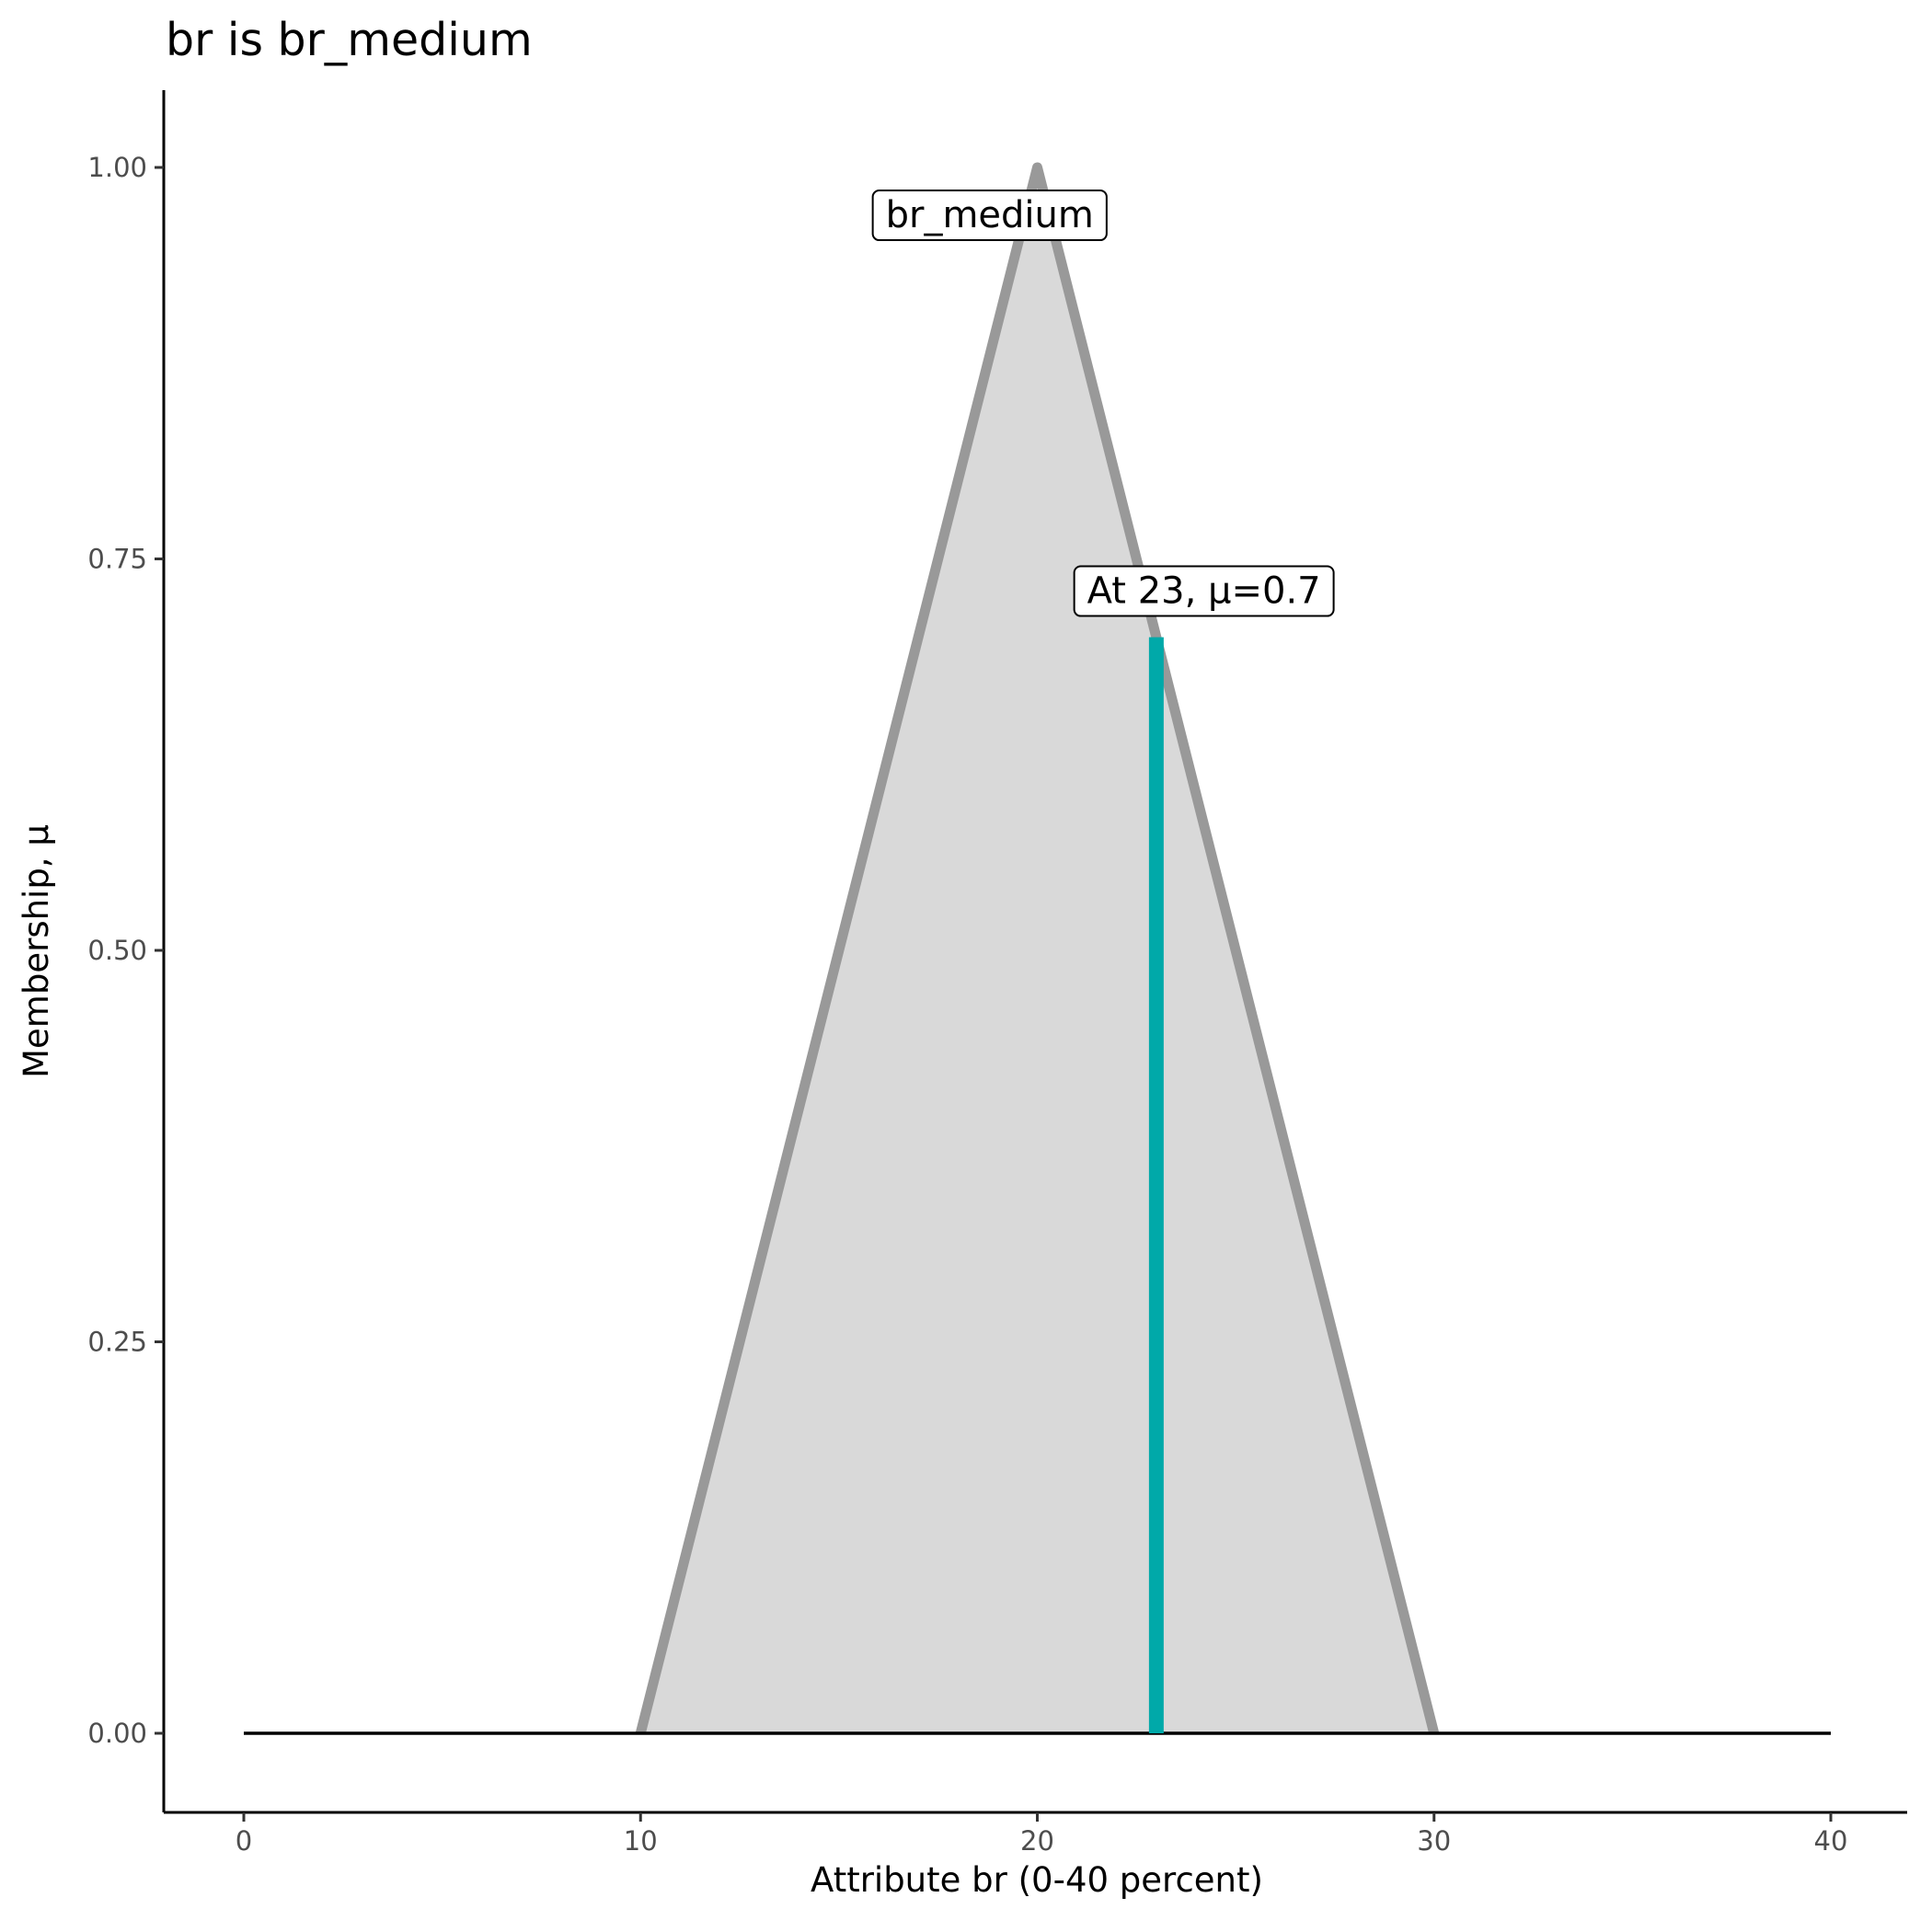 This screenshot has width=1932, height=1932. Describe the element at coordinates (117, 559) in the screenshot. I see `y-tick-label: 0.75` at that location.